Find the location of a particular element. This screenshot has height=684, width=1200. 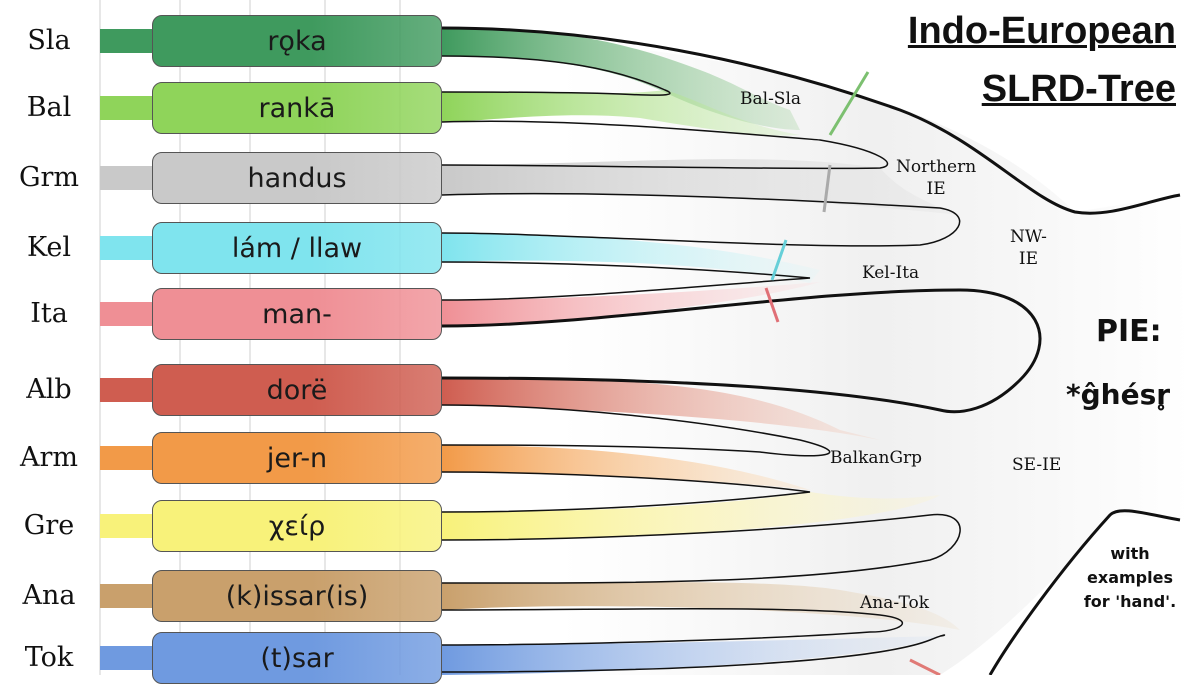

word-tok: (t)sar is located at coordinates (297, 658).